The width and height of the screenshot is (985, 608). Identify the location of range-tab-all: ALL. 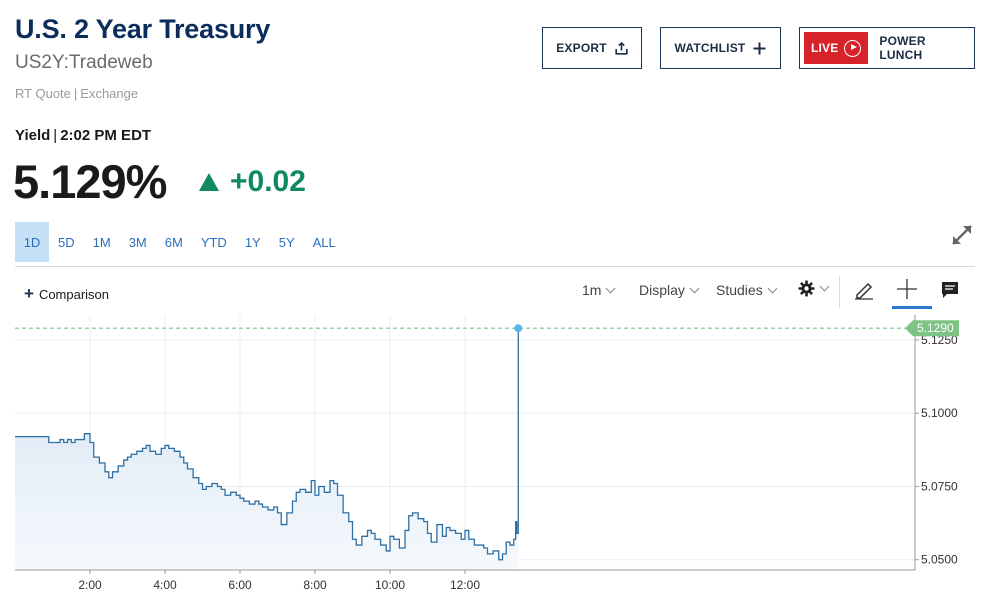
(324, 242).